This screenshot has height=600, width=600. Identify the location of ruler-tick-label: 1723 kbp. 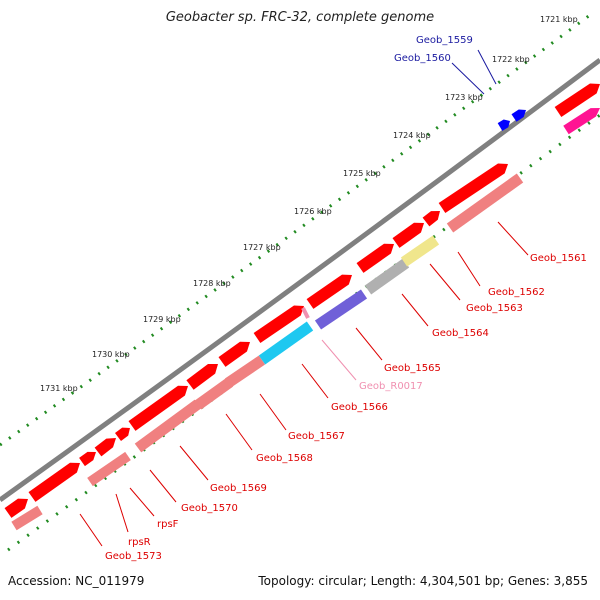
(464, 97).